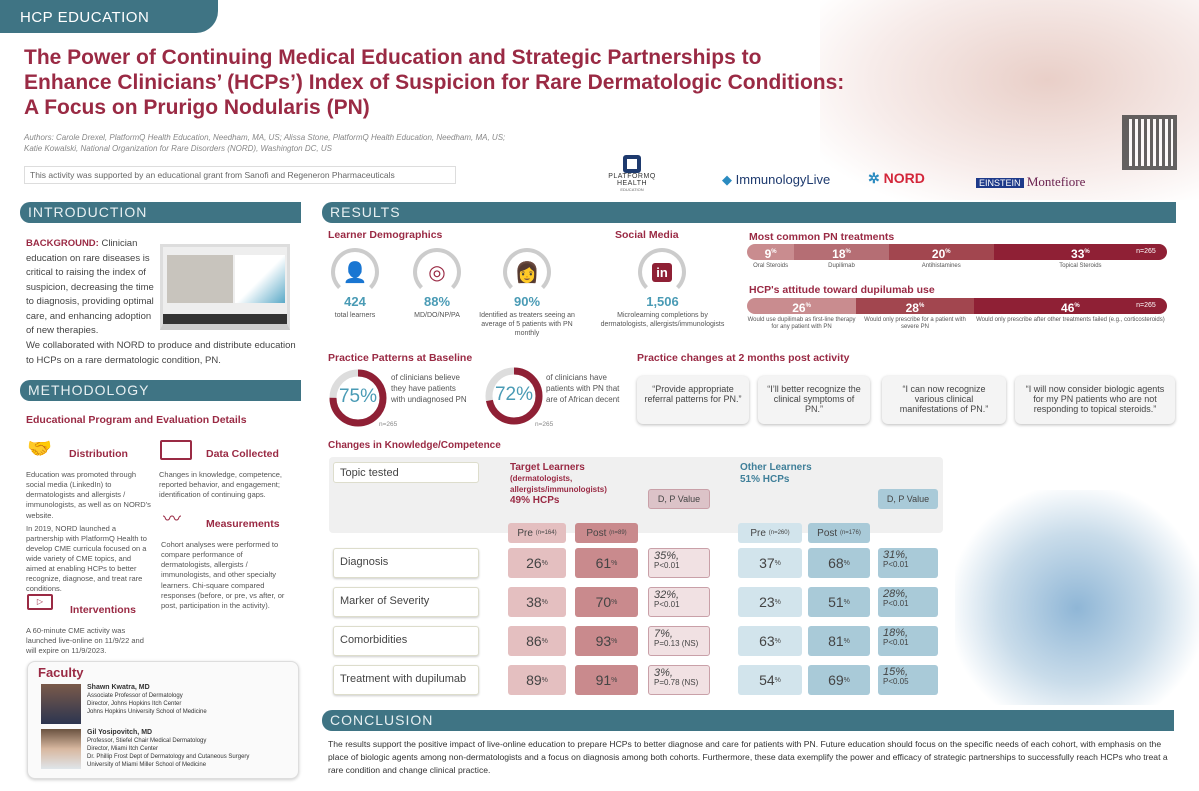 Image resolution: width=1199 pixels, height=791 pixels. Describe the element at coordinates (160, 212) in the screenshot. I see `introduction-header: INTRODUCTION` at that location.